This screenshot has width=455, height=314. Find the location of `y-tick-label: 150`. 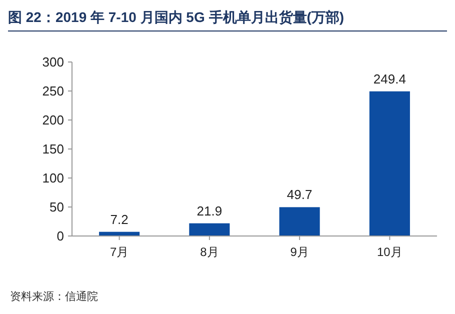

y-tick-label: 150 is located at coordinates (53, 149).